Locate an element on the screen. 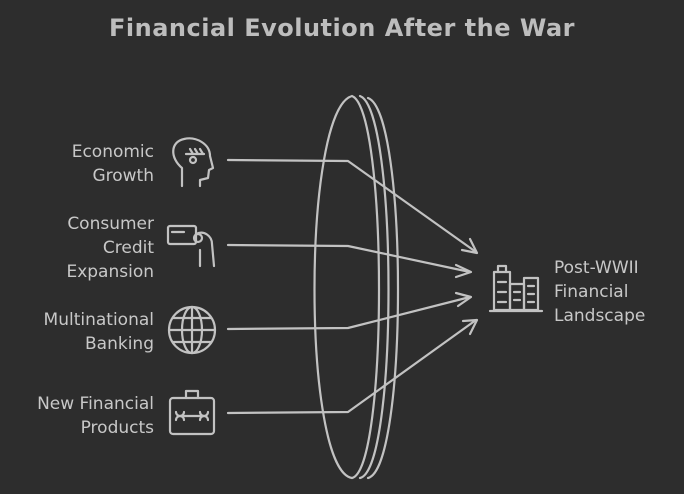 The height and width of the screenshot is (494, 684). globe-icon is located at coordinates (192, 330).